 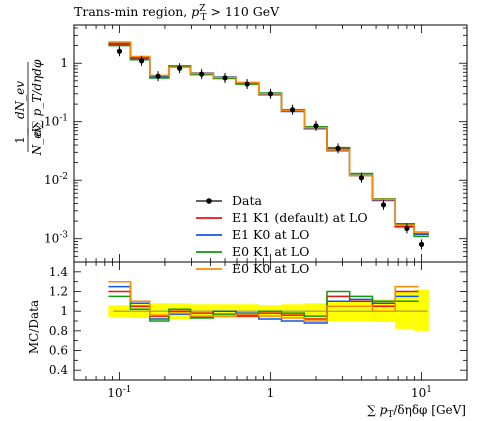 I want to click on legend-label-0: Data, so click(x=247, y=200).